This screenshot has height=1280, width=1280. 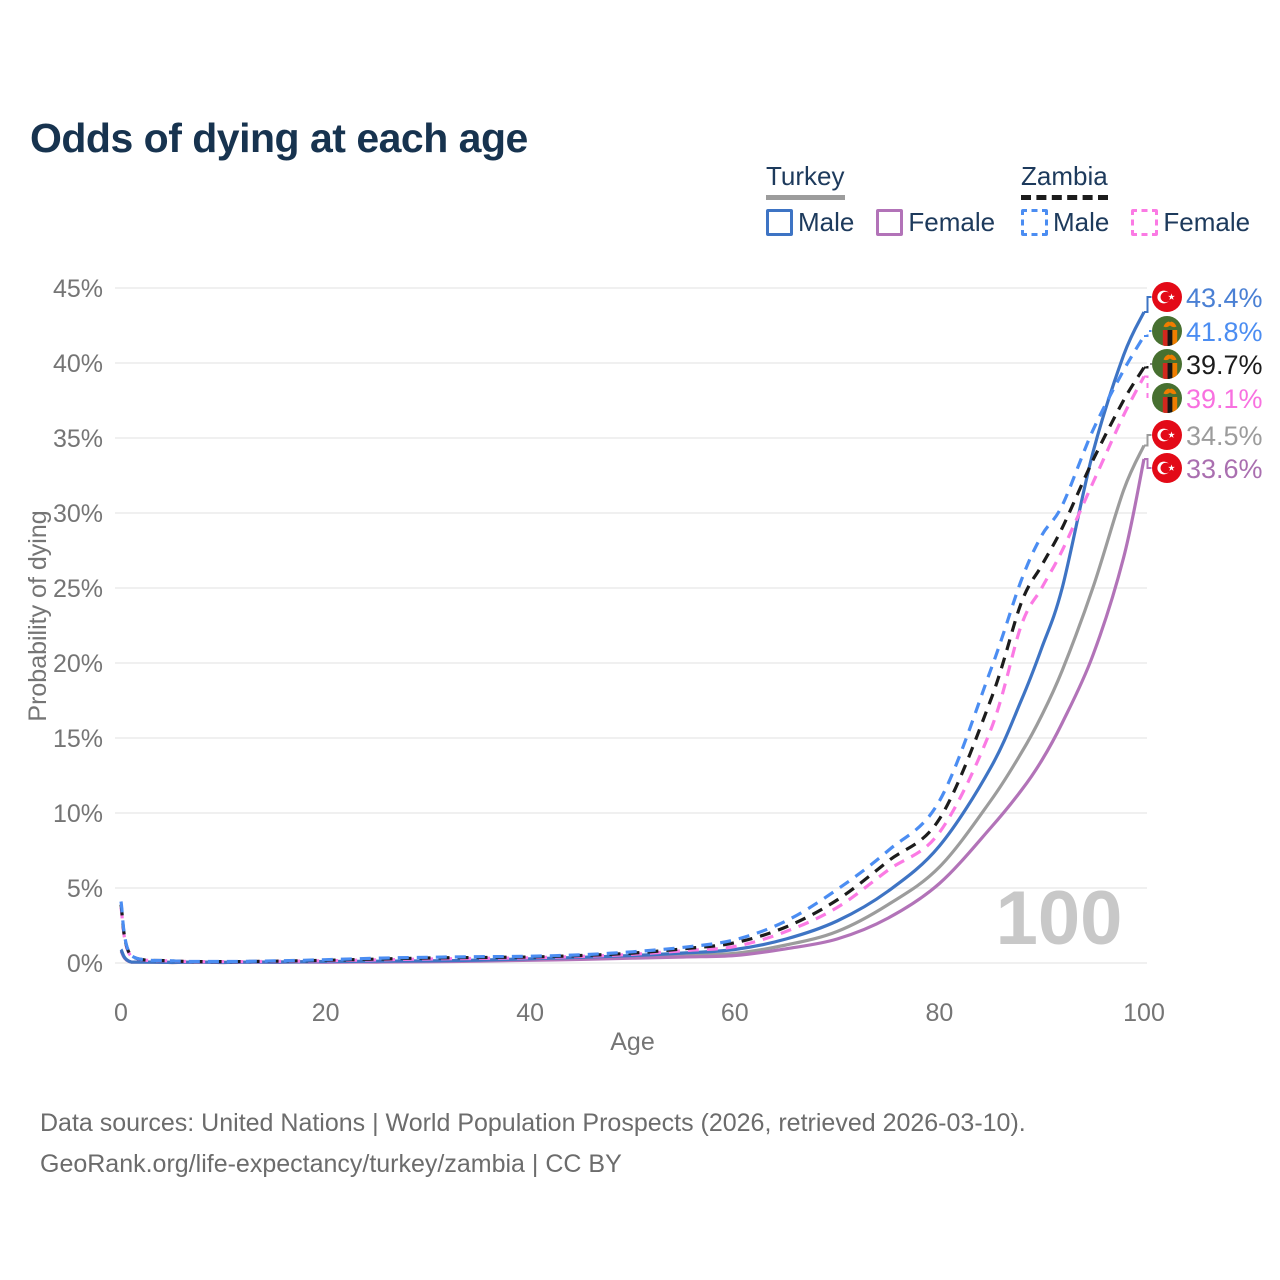 I want to click on chart-title: Odds of dying at each age, so click(x=279, y=138).